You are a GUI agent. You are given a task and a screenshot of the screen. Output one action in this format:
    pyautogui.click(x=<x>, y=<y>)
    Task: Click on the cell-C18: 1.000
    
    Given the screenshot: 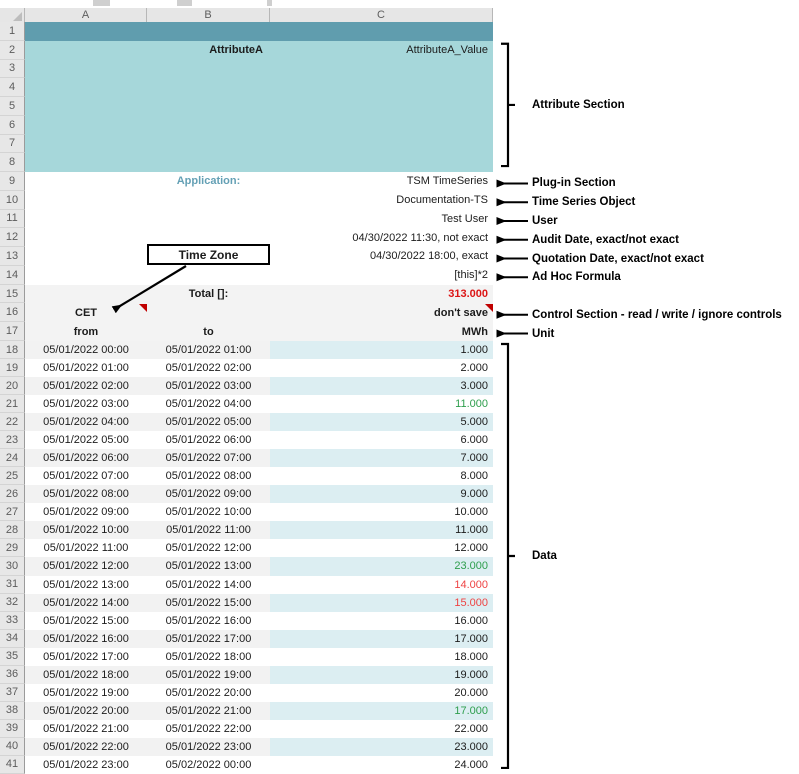 What is the action you would take?
    pyautogui.click(x=381, y=350)
    